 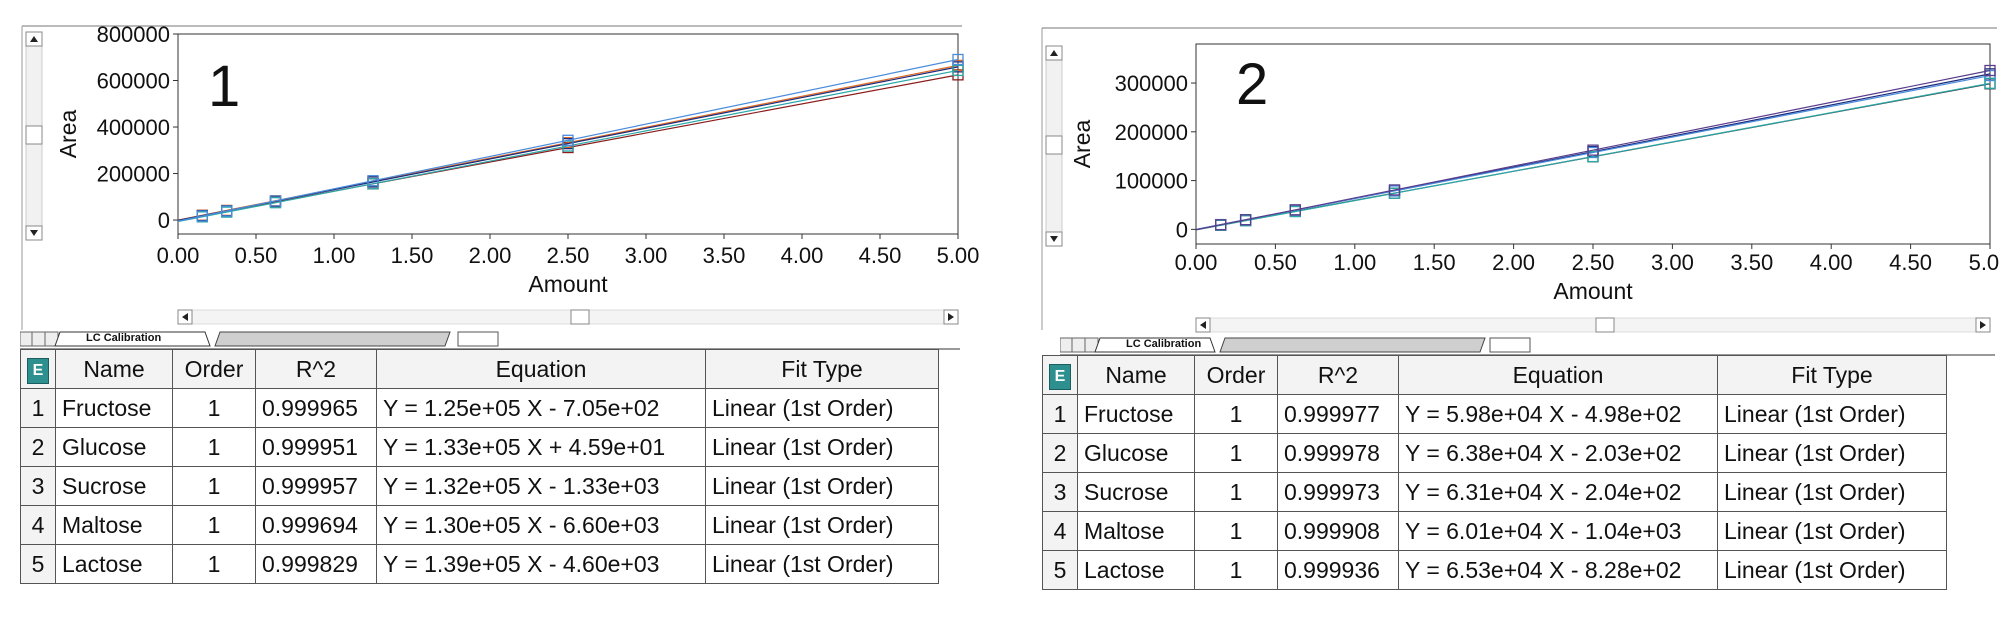 I want to click on x-tick-label: 2.50, so click(x=568, y=255).